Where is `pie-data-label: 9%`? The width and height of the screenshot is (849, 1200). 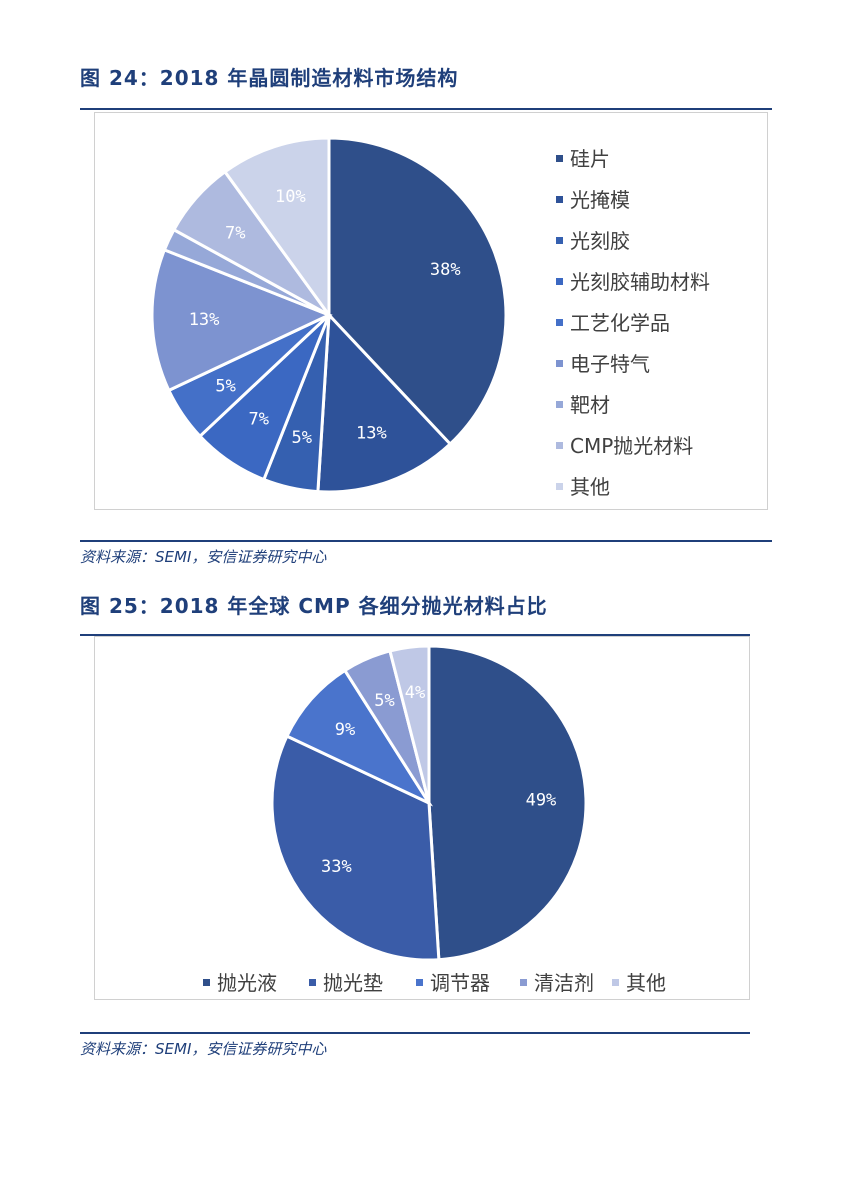
pie-data-label: 9% is located at coordinates (345, 730).